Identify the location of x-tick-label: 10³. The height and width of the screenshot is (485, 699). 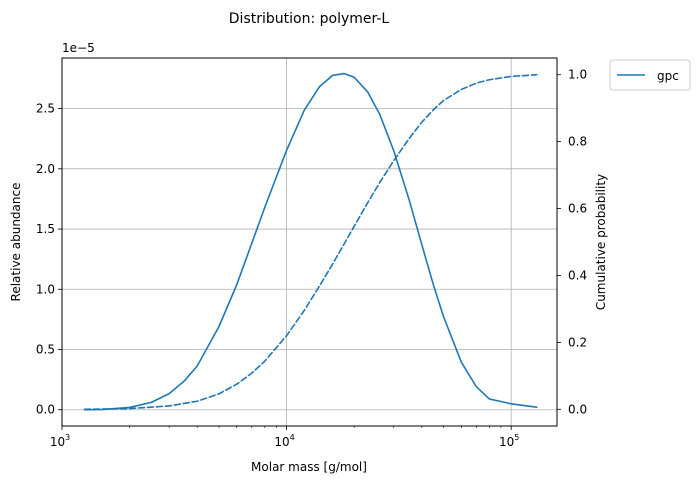
(60, 441).